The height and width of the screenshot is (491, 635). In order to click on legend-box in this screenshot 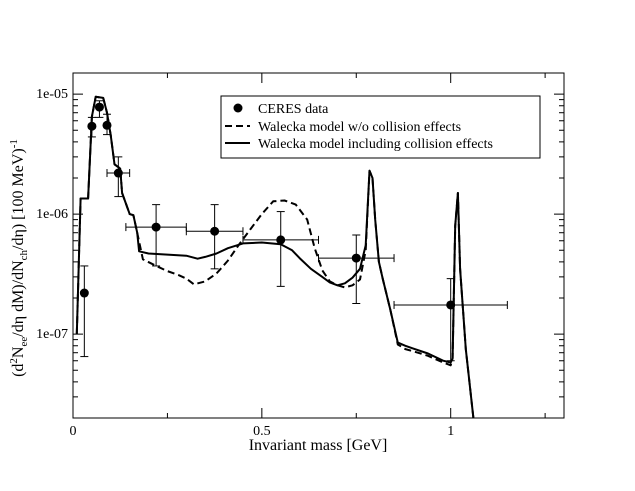, I will do `click(380, 127)`.